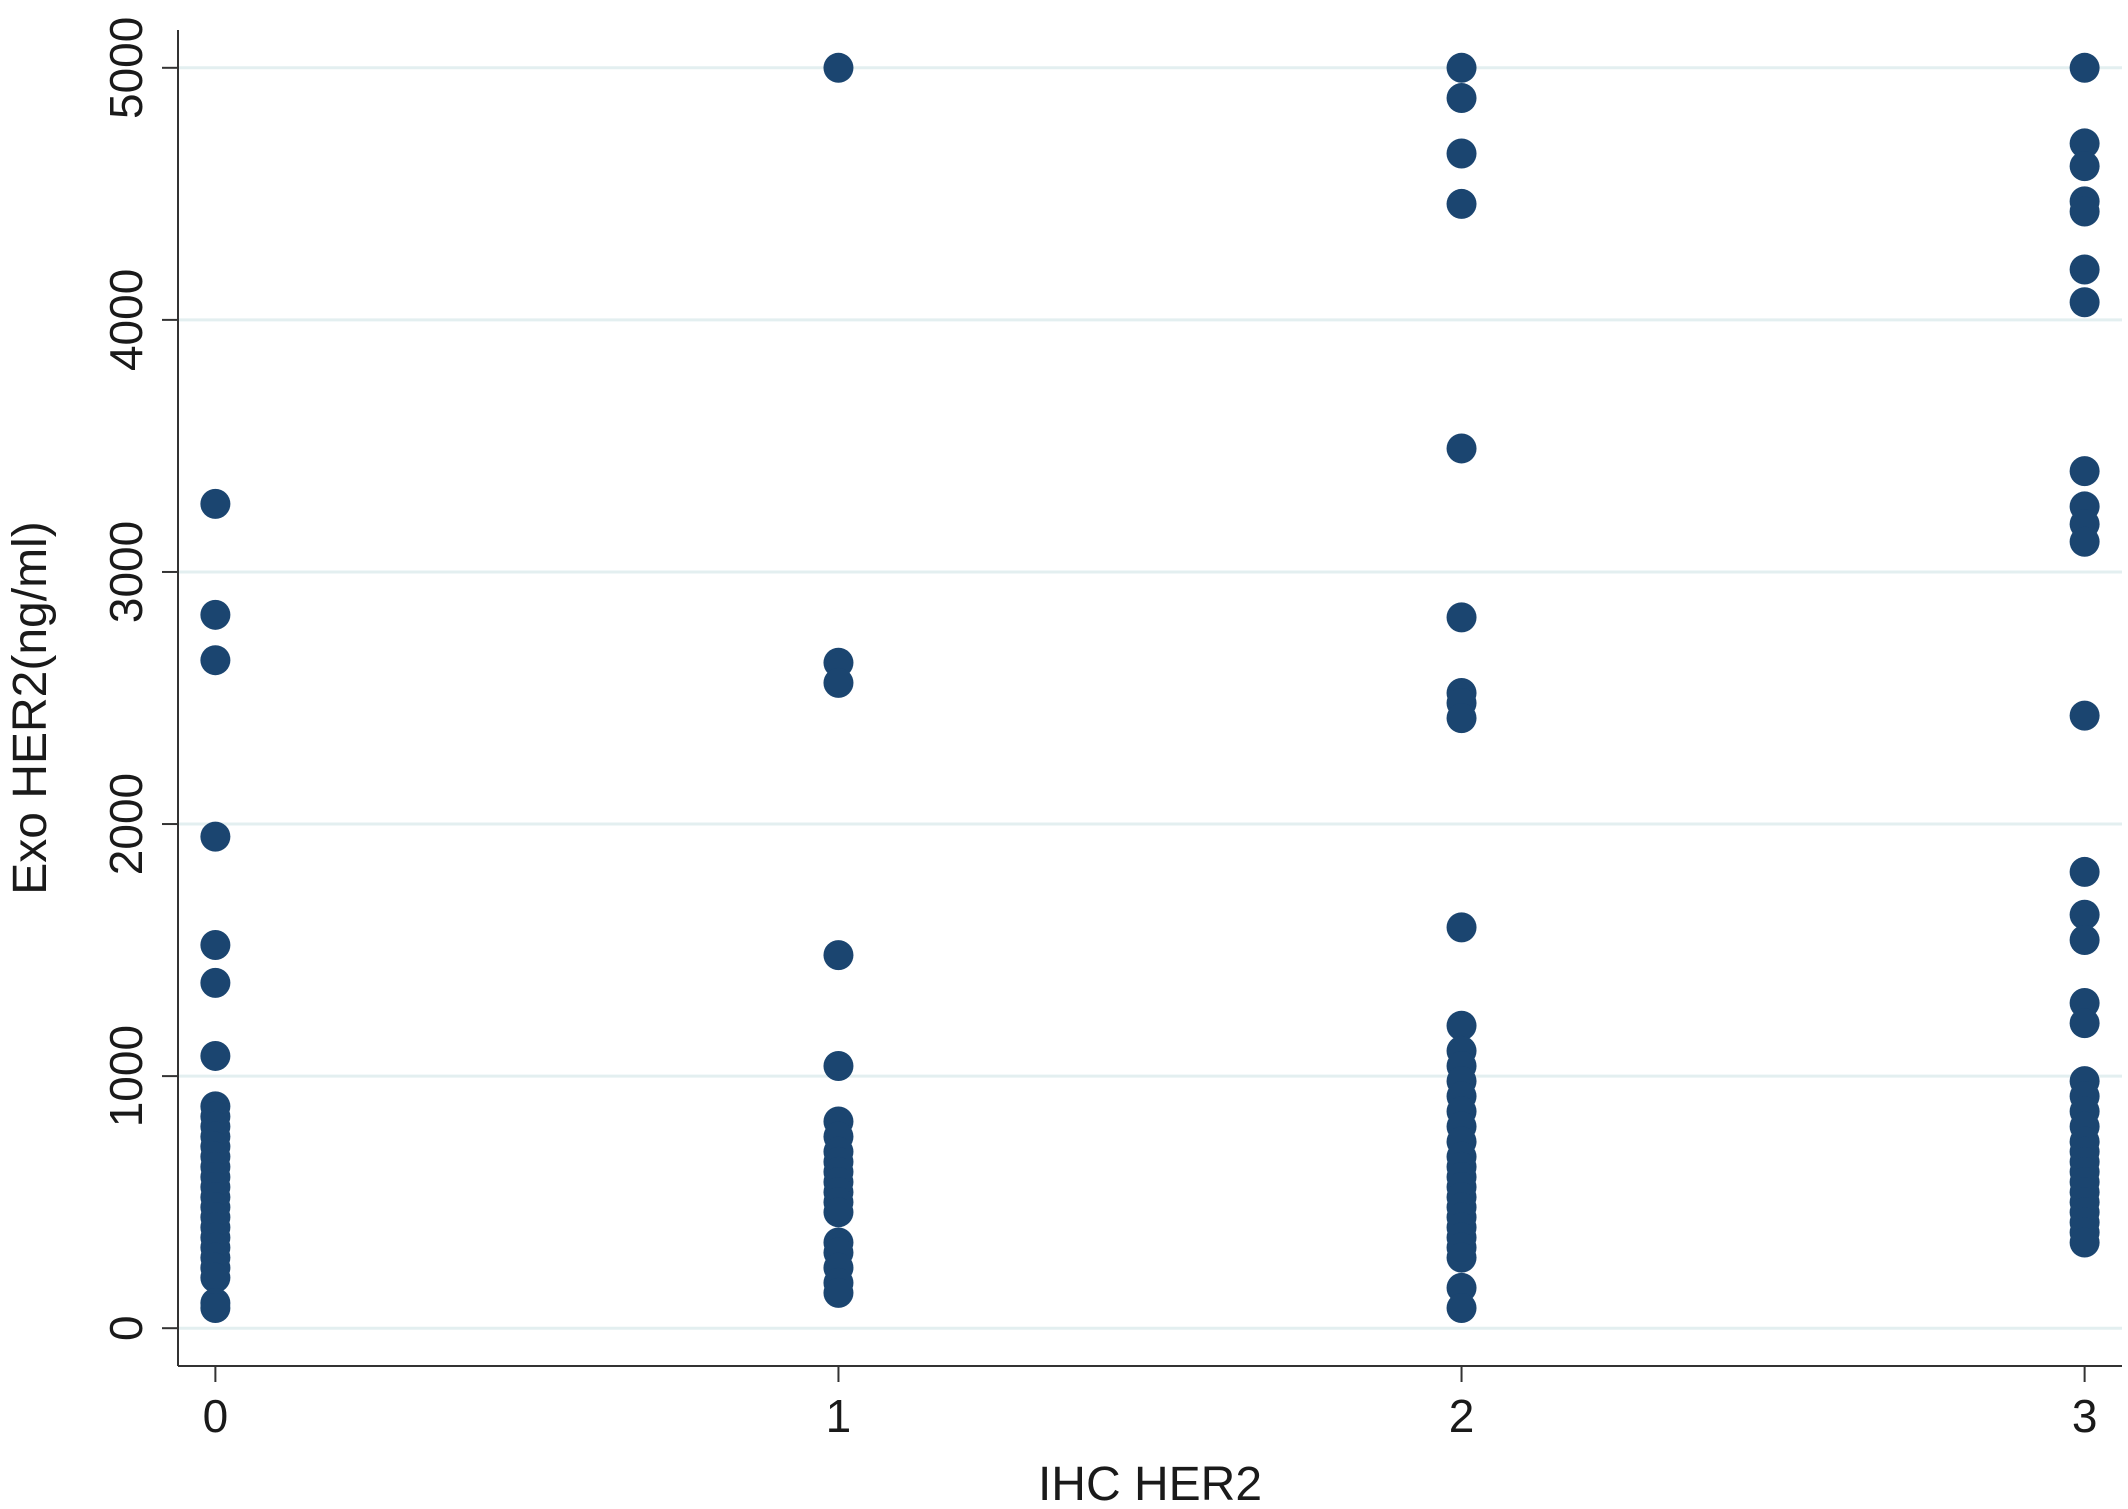 The image size is (2128, 1509). Describe the element at coordinates (126, 824) in the screenshot. I see `y-tick-label: 2000` at that location.